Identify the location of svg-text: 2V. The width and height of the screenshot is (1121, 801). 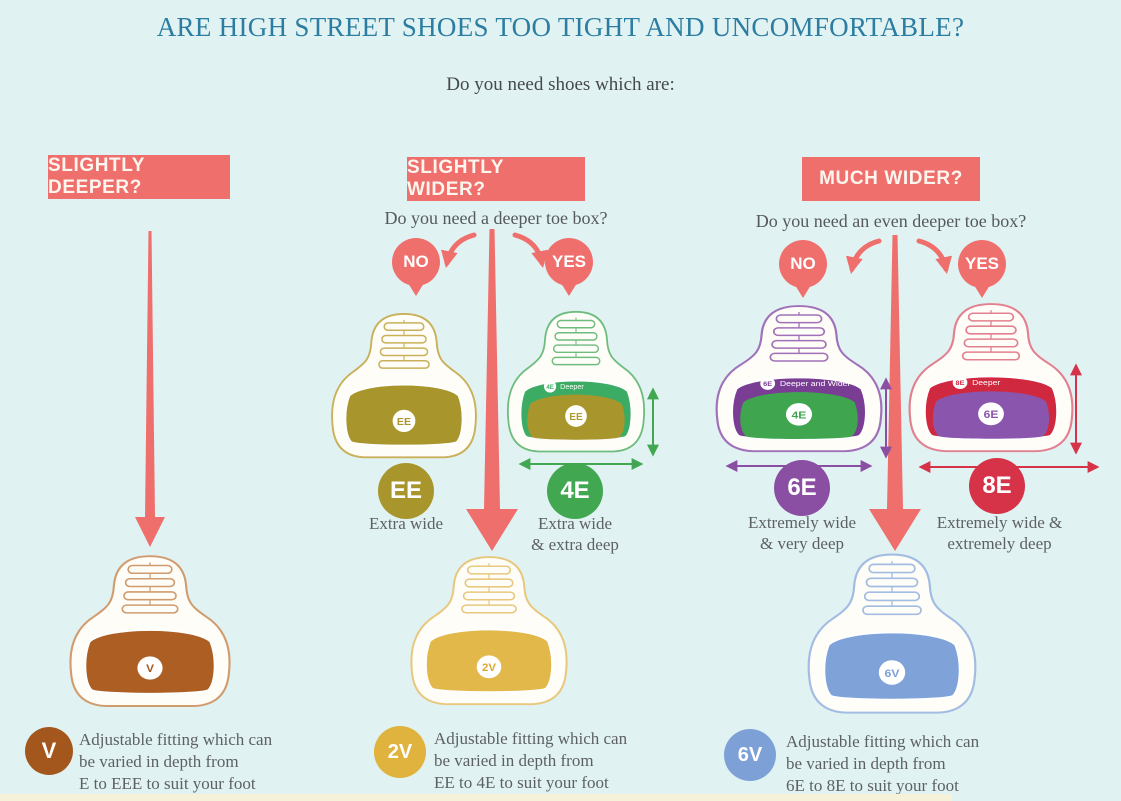
(489, 668).